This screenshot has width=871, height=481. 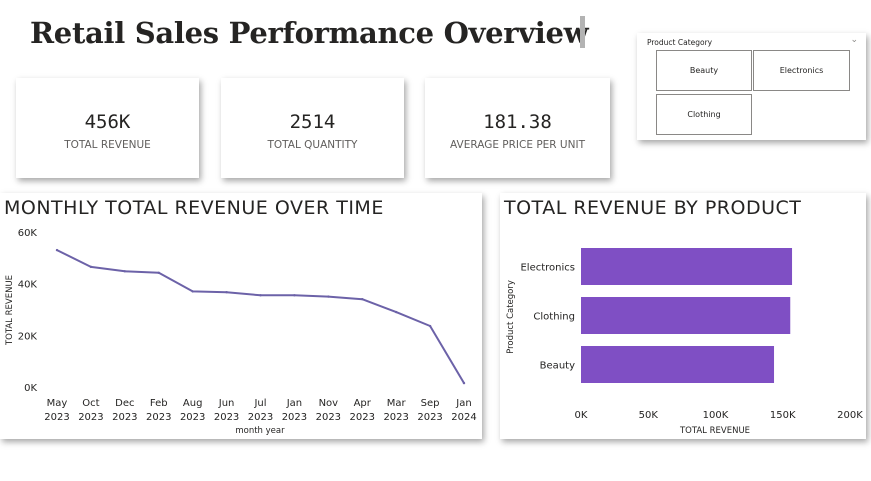 I want to click on y-tick-label: 60K, so click(x=28, y=233).